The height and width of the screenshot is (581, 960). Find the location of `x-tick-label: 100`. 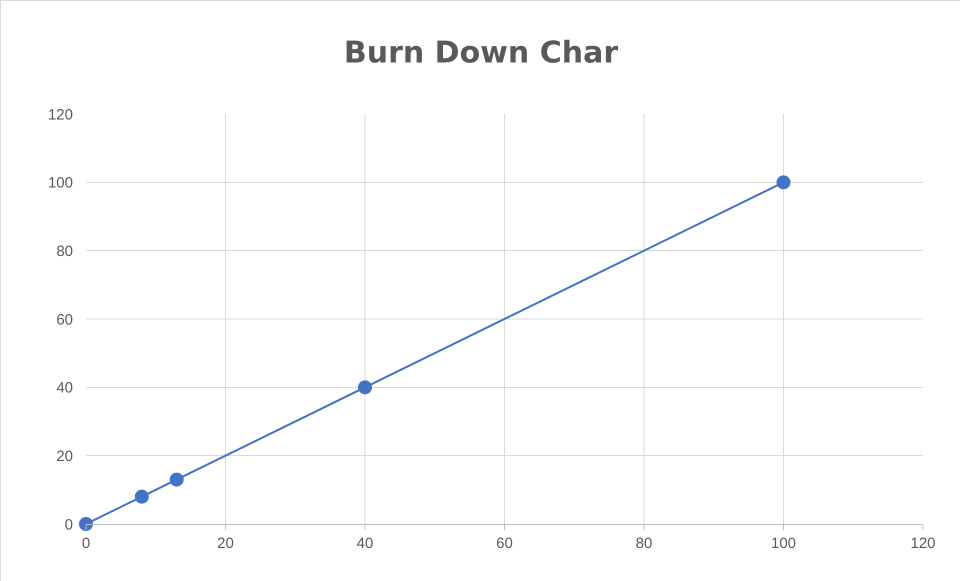

x-tick-label: 100 is located at coordinates (783, 543).